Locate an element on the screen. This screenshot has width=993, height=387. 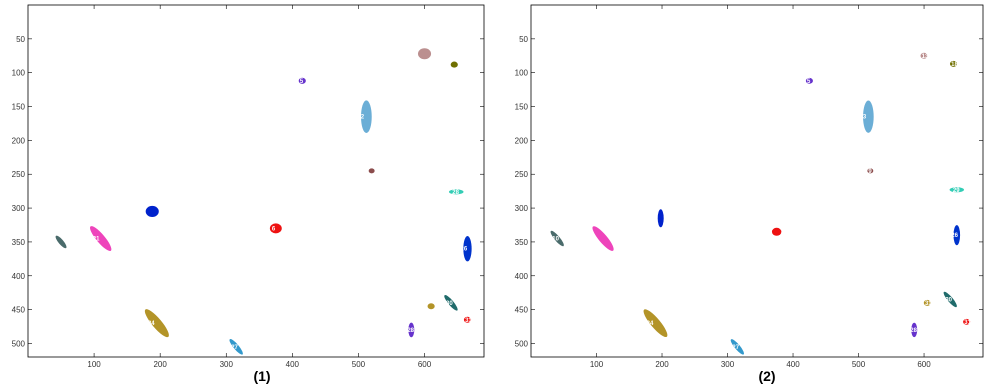
object-label: 10 is located at coordinates (555, 240).